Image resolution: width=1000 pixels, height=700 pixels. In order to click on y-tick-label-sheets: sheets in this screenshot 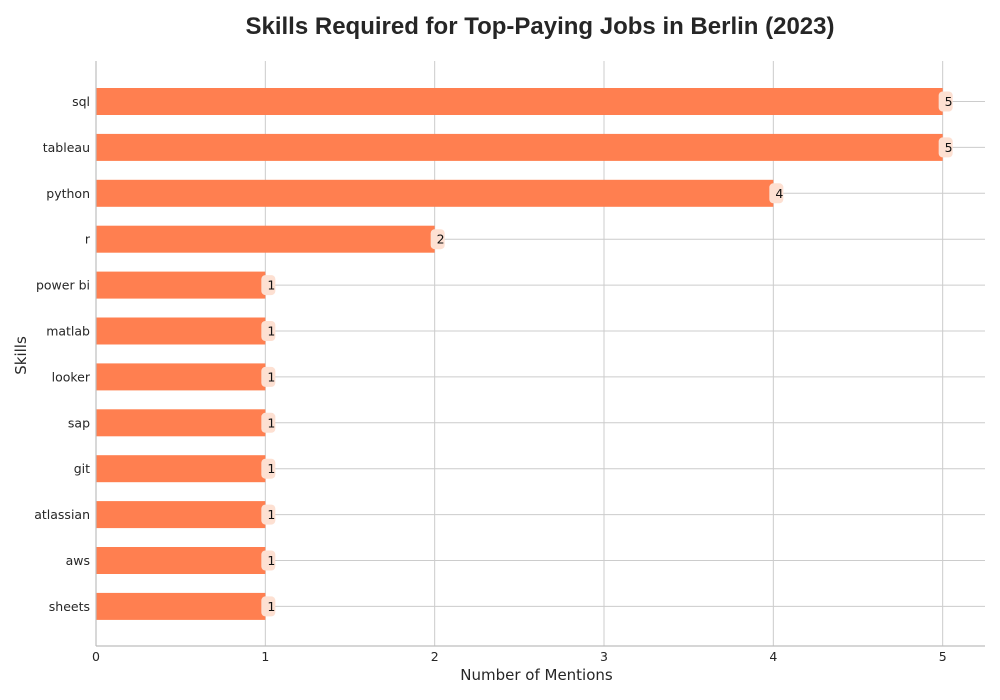, I will do `click(69, 606)`.